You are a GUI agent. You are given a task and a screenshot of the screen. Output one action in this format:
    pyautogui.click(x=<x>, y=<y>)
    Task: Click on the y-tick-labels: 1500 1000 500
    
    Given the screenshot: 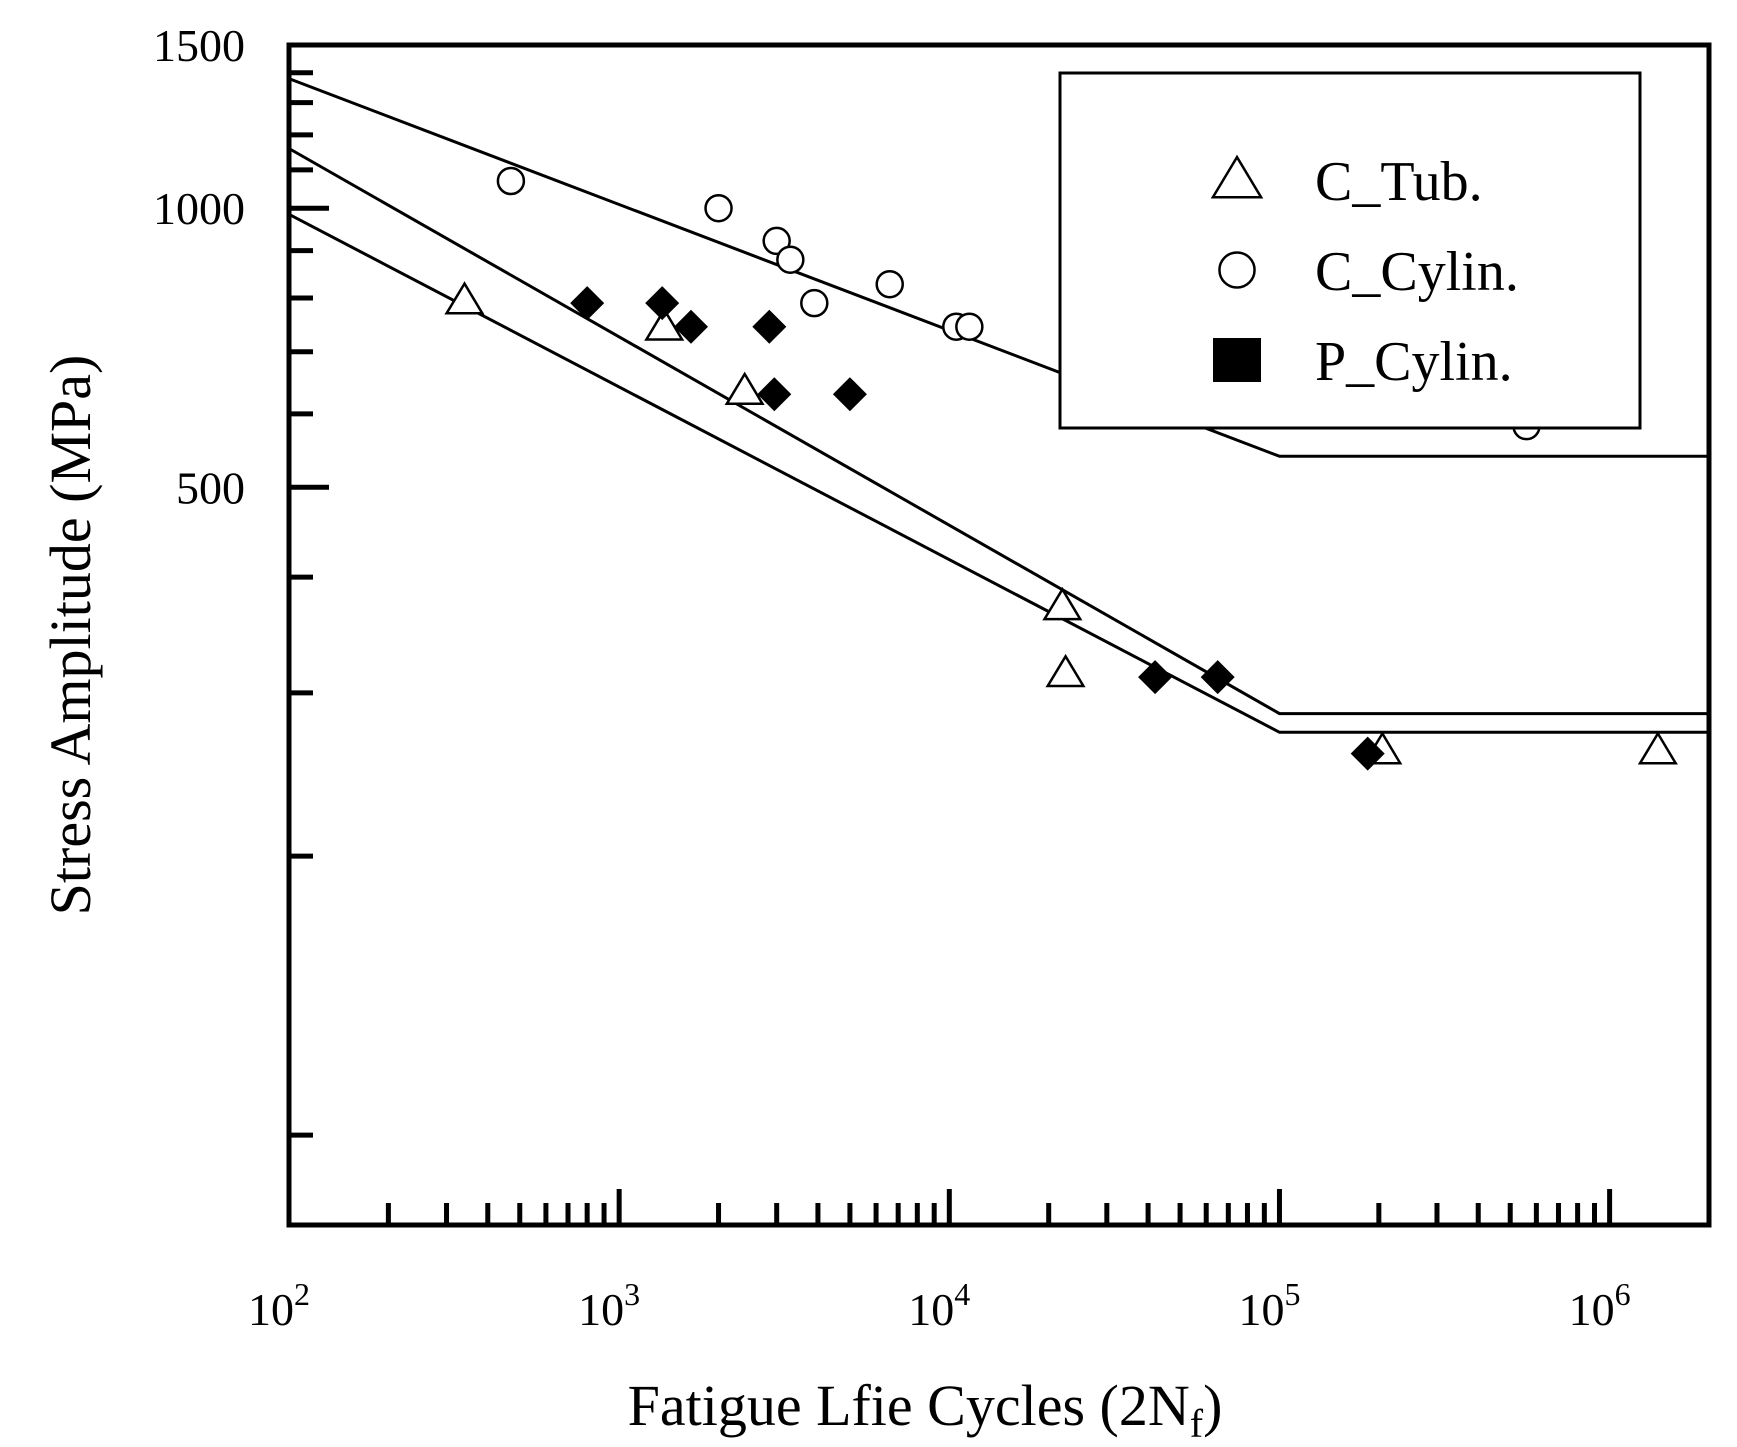 What is the action you would take?
    pyautogui.click(x=199, y=266)
    